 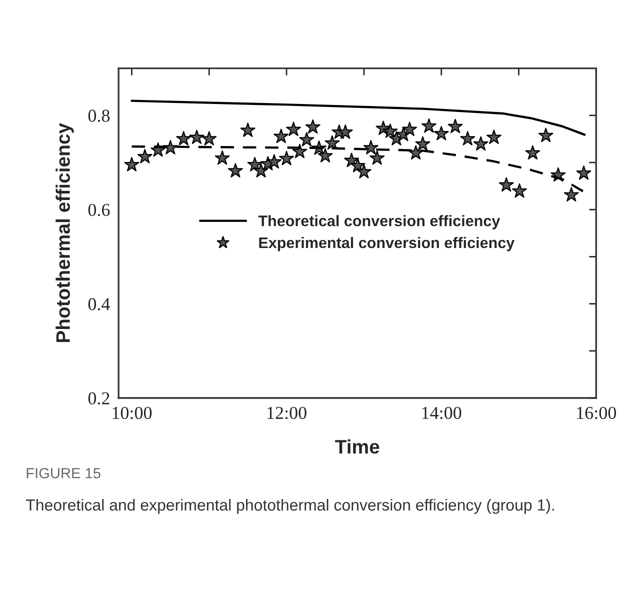 I want to click on x-tick-label: 14:00, so click(x=442, y=413).